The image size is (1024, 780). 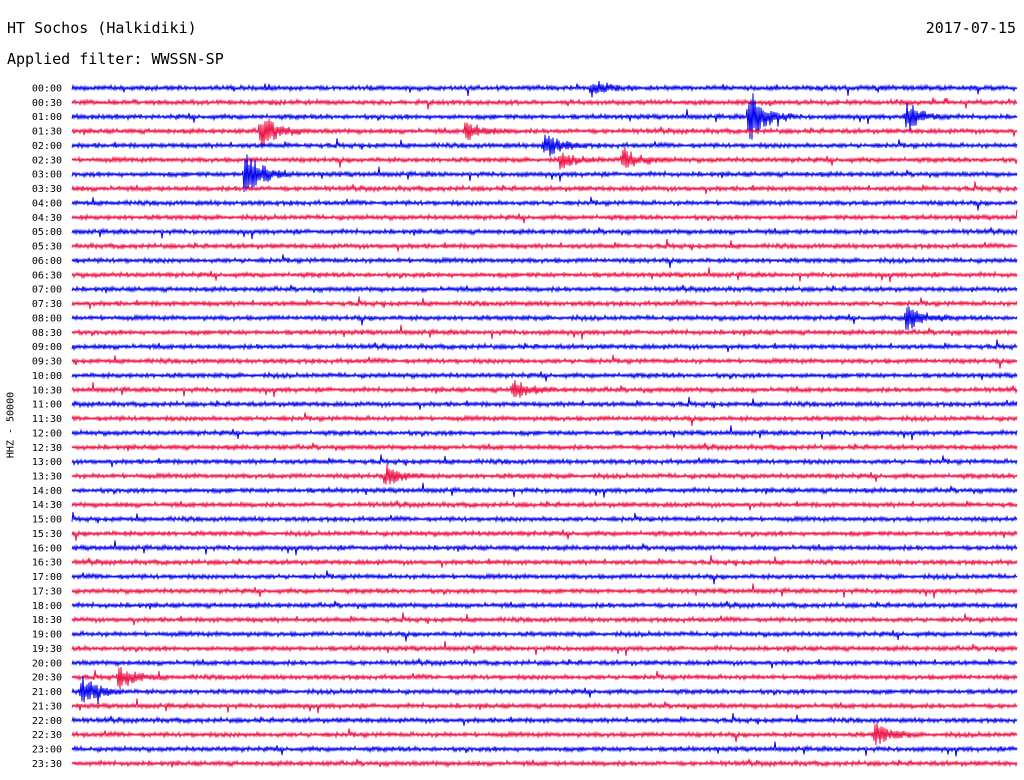 I want to click on row-label-1330: 13:30, so click(x=47, y=476).